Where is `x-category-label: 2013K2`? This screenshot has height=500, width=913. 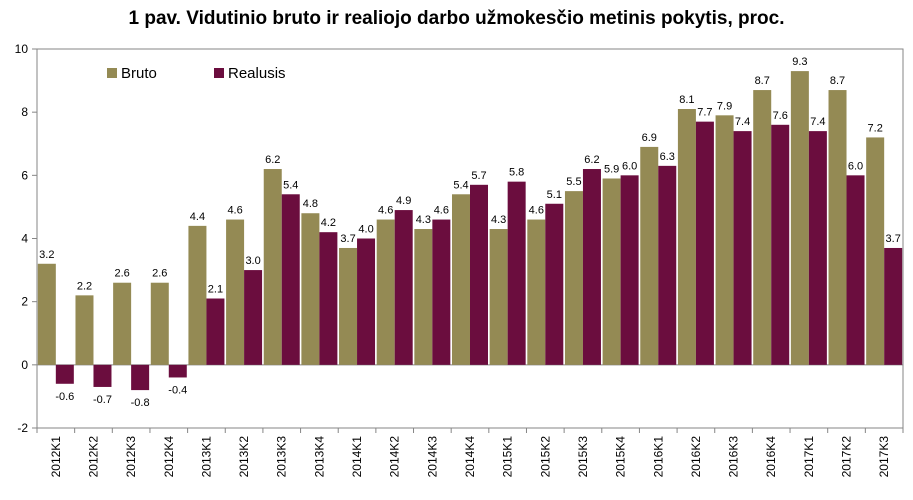 x-category-label: 2013K2 is located at coordinates (244, 457).